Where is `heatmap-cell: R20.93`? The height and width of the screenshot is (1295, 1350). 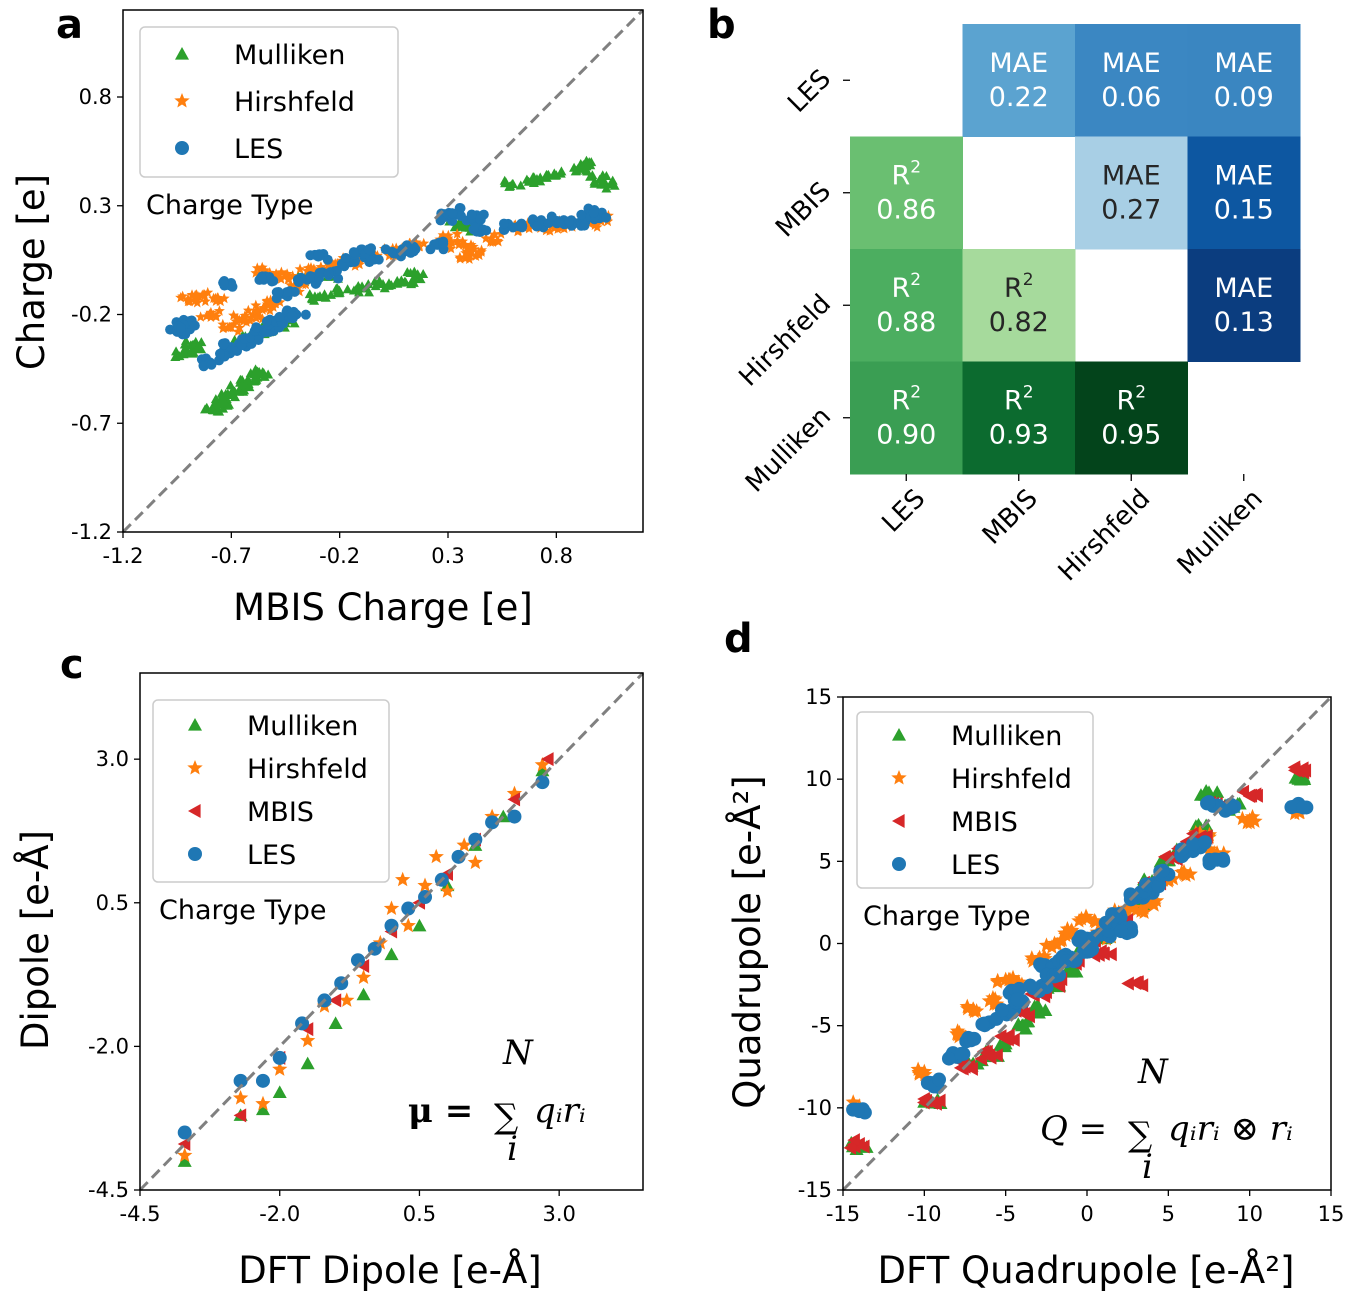
heatmap-cell: R20.93 is located at coordinates (1019, 418).